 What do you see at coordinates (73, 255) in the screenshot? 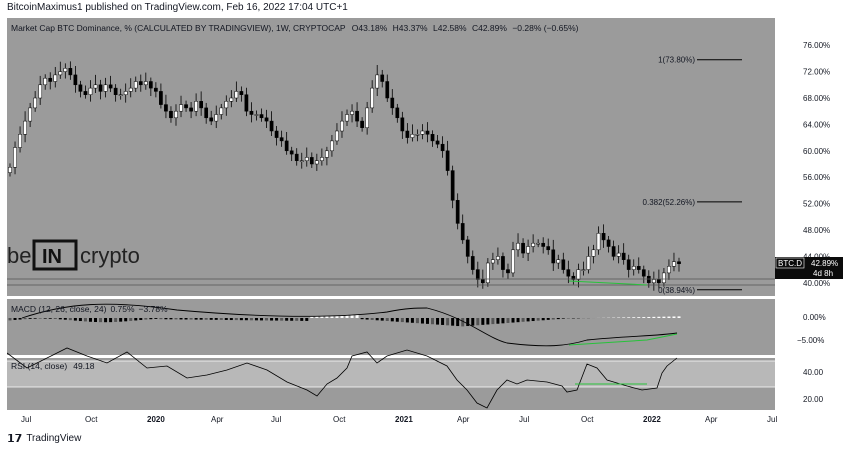
I see `beincrypto-watermark: be IN crypto` at bounding box center [73, 255].